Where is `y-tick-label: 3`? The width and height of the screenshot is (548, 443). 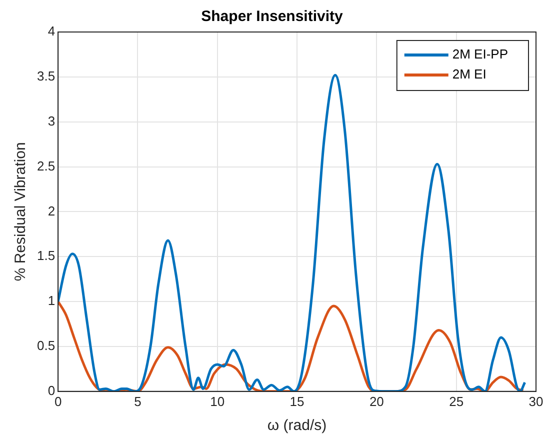
y-tick-label: 3 is located at coordinates (52, 120).